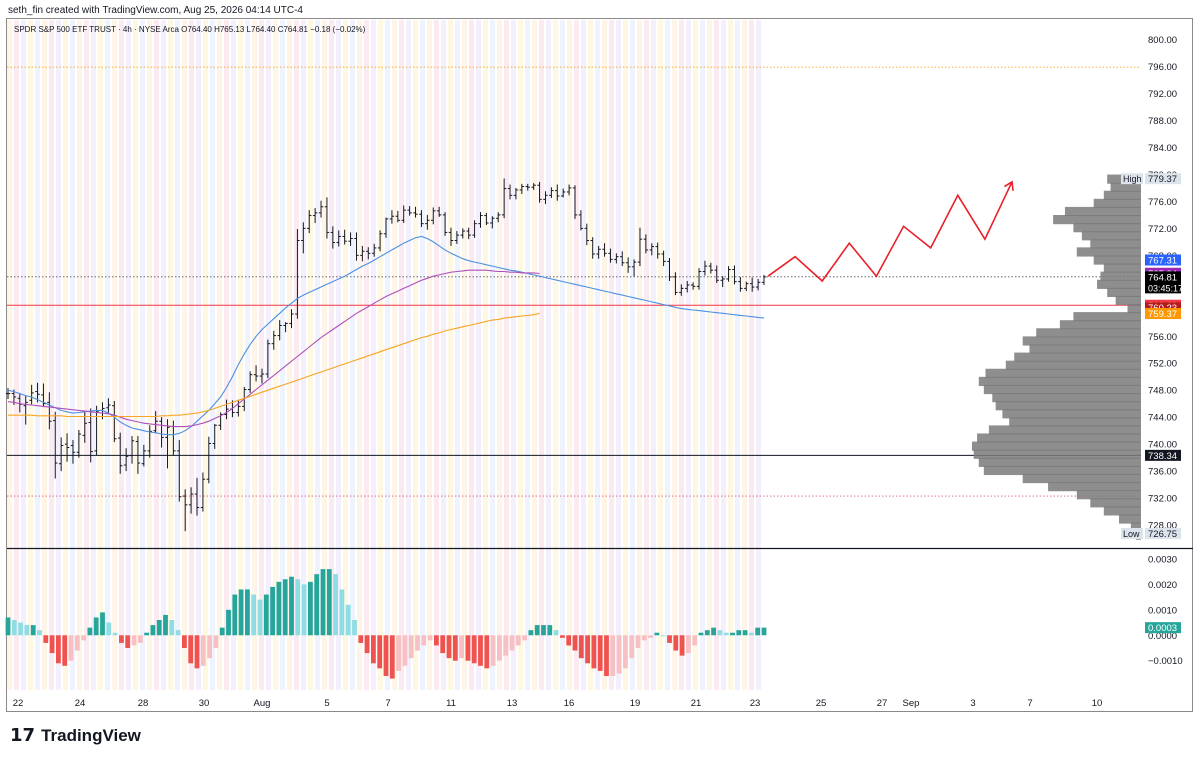 This screenshot has width=1199, height=757. Describe the element at coordinates (1162, 202) in the screenshot. I see `price-tick-label: 776.00` at that location.